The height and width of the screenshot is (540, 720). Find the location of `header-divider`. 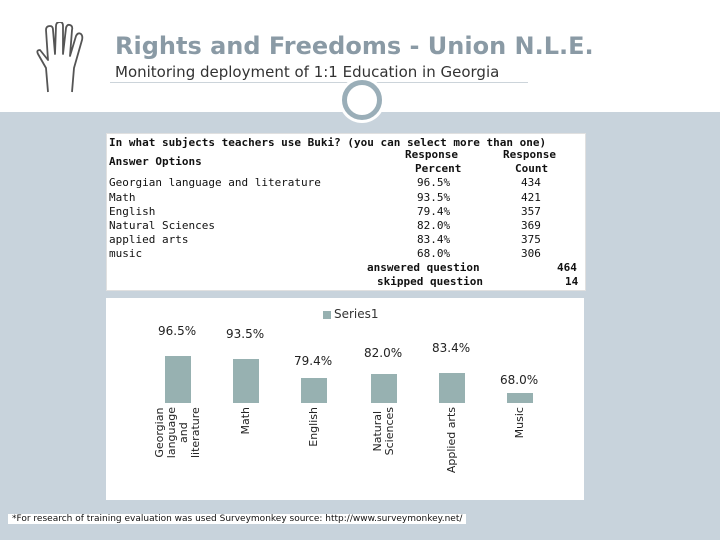

header-divider is located at coordinates (319, 82).